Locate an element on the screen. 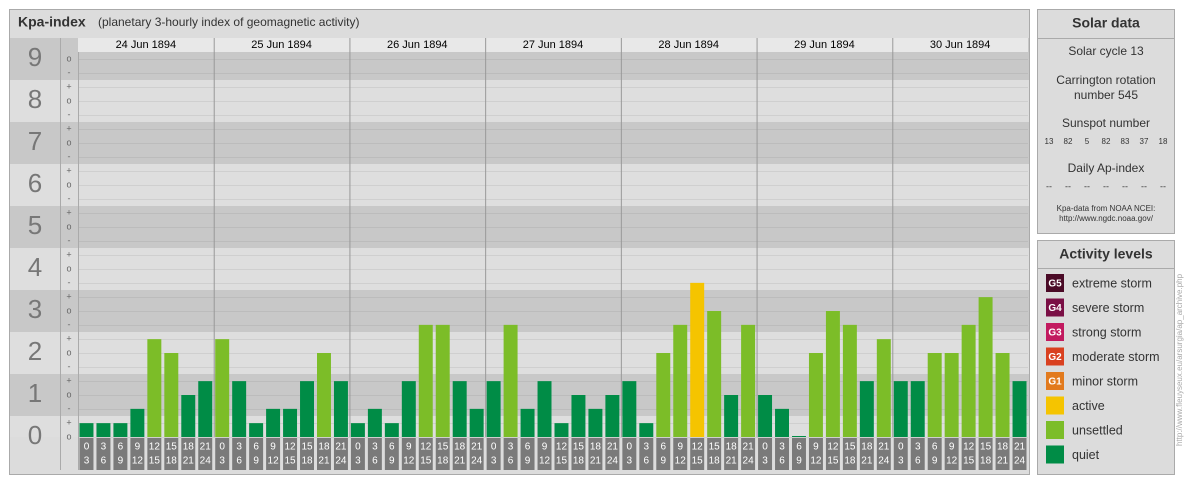 This screenshot has height=480, width=1184. level-name: unsettled is located at coordinates (1097, 430).